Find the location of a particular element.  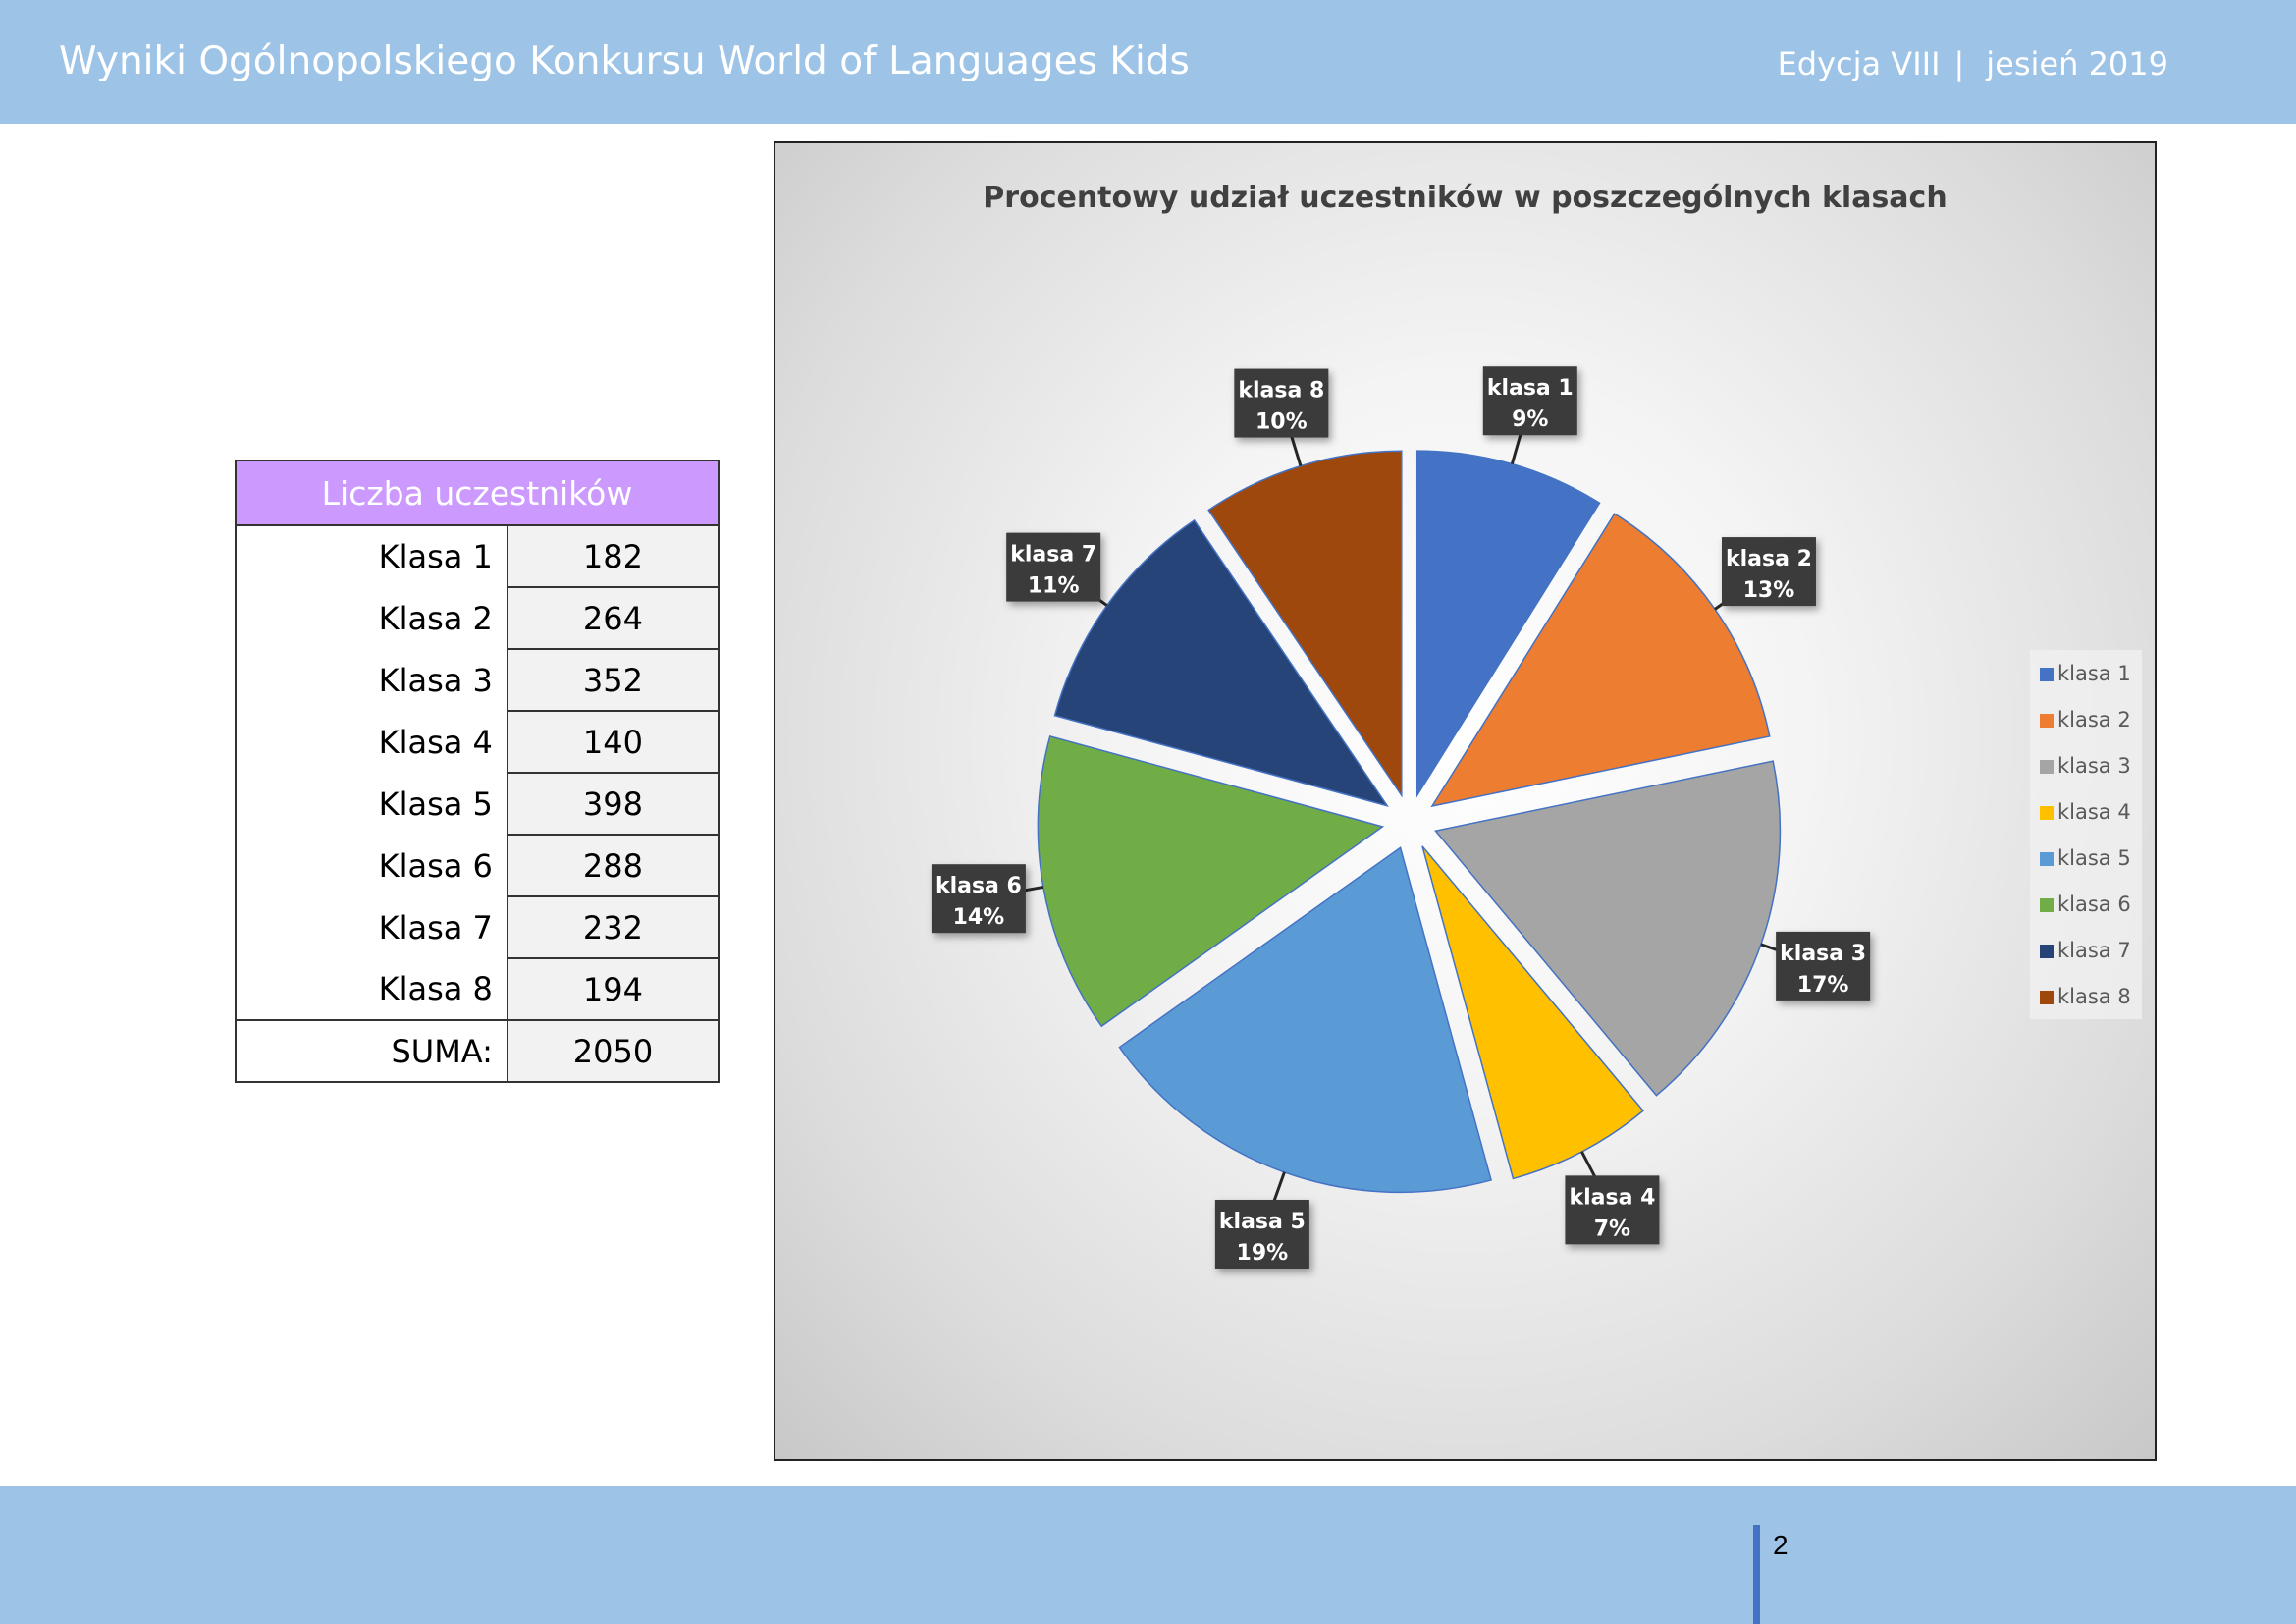

table-row: Klasa 2 264 is located at coordinates (478, 618).